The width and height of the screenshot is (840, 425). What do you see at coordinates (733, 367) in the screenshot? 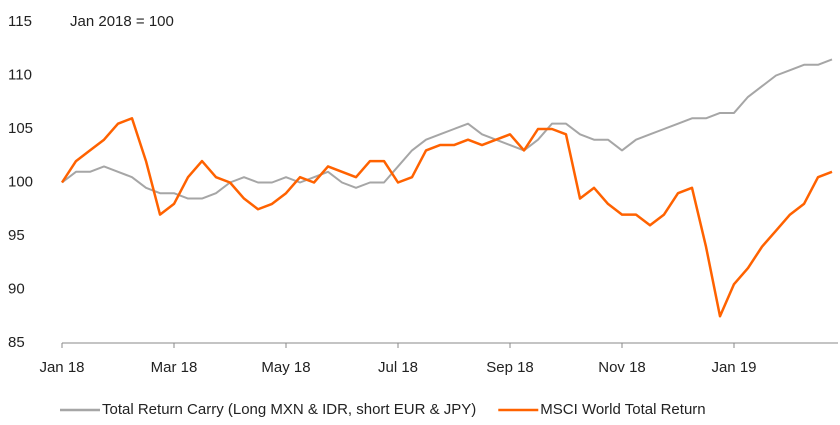
I see `x-tick-label: Jan 19` at bounding box center [733, 367].